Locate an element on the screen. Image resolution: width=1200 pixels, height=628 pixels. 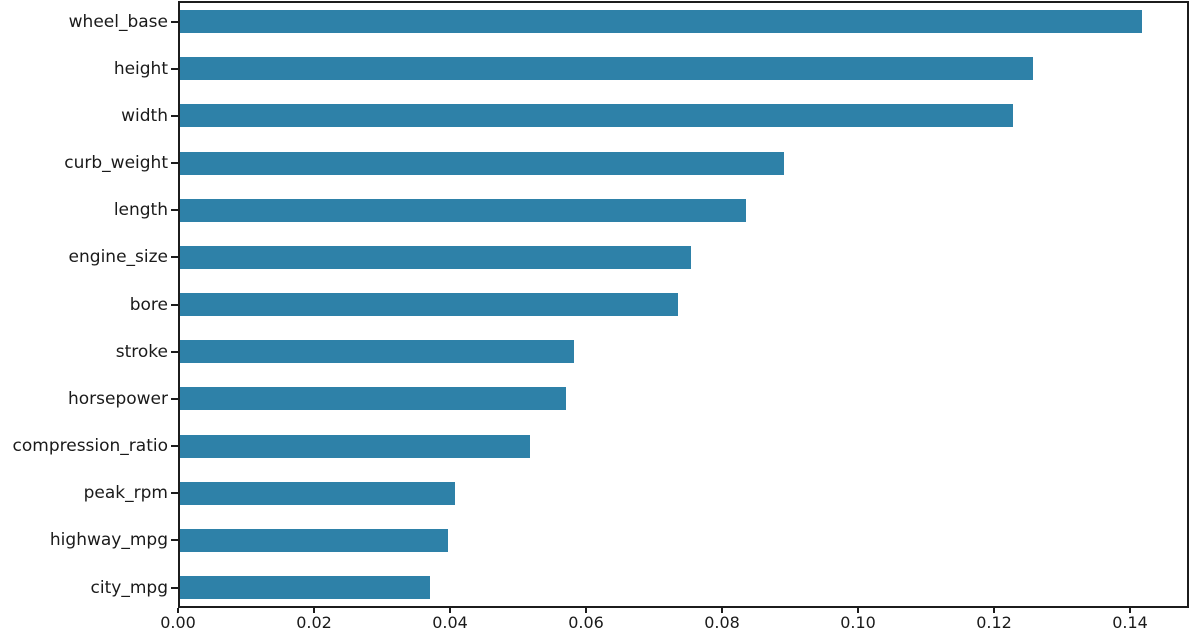
y-tick-label-compression_ratio: compression_ratio is located at coordinates (90, 446).